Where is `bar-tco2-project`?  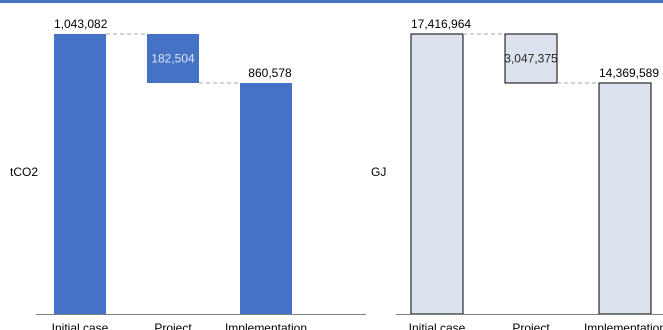
bar-tco2-project is located at coordinates (173, 58).